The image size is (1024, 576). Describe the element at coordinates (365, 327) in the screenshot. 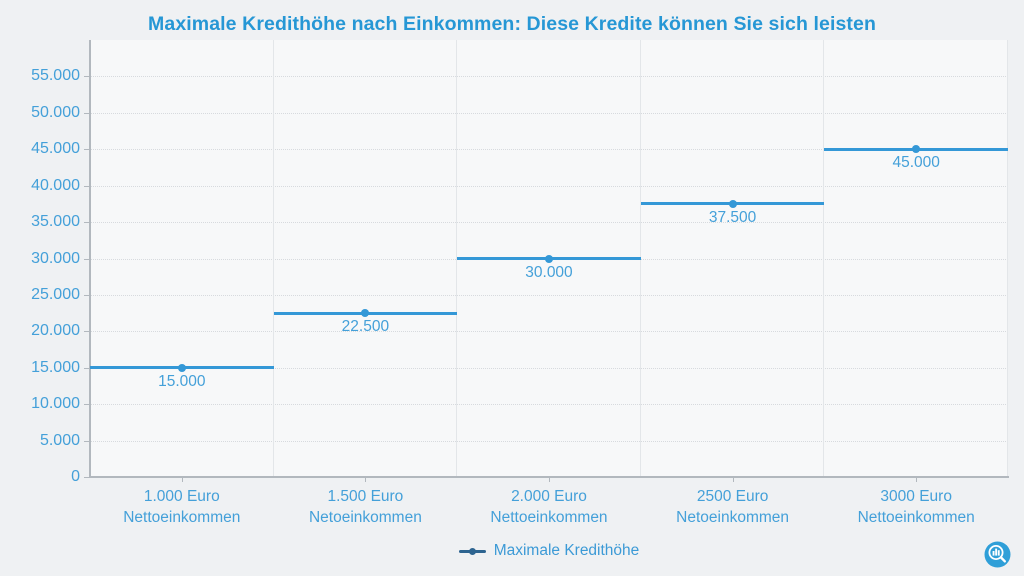

I see `data-label: 22.500` at that location.